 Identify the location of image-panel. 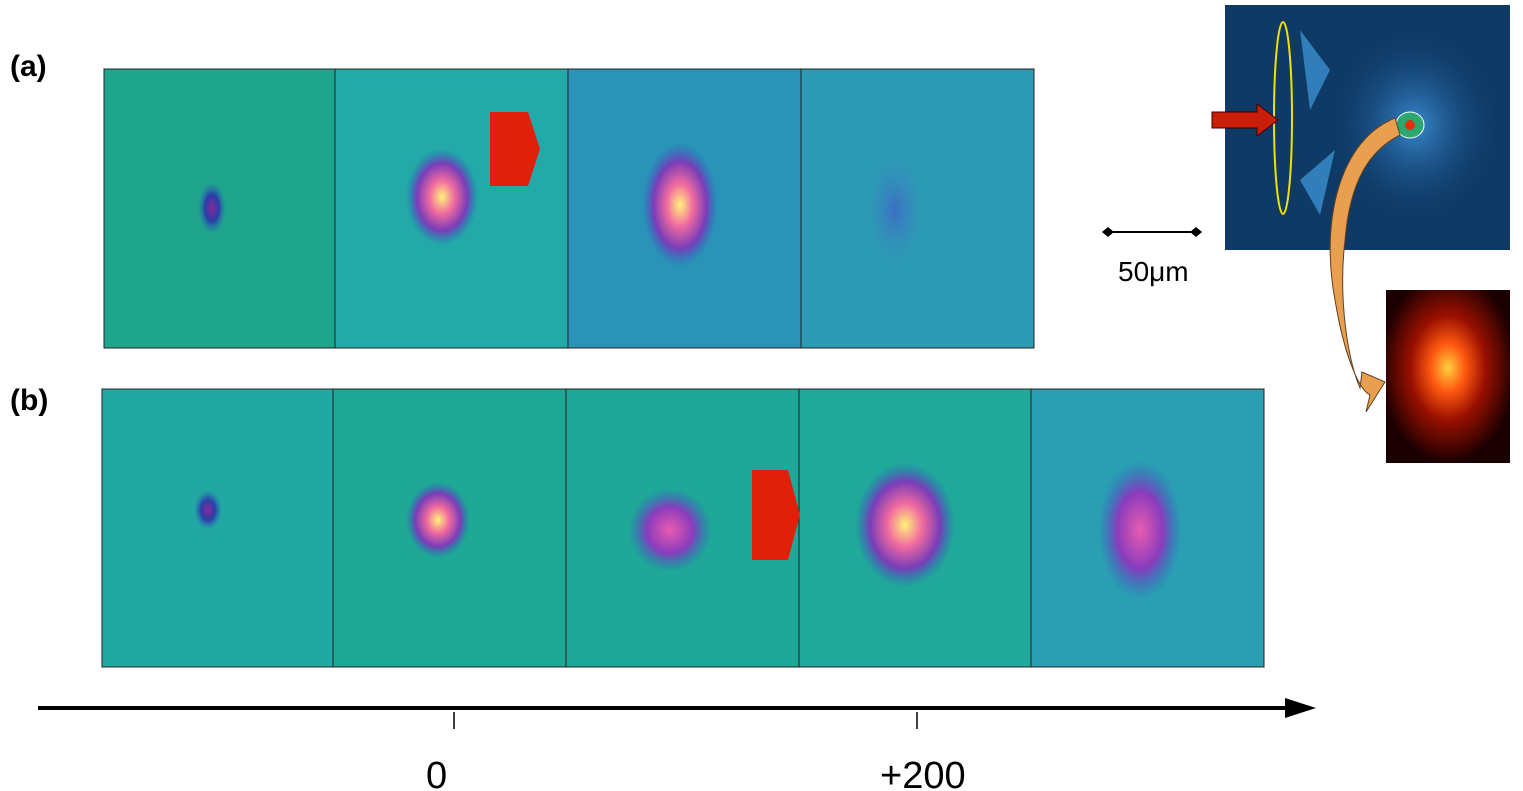
(217, 528).